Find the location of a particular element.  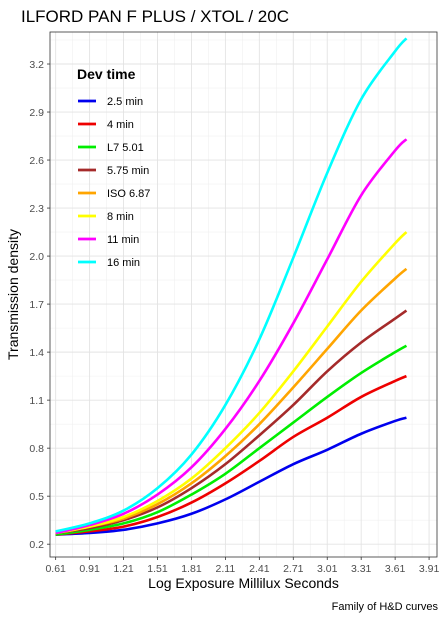

x-tick-label: 1.81 is located at coordinates (191, 569).